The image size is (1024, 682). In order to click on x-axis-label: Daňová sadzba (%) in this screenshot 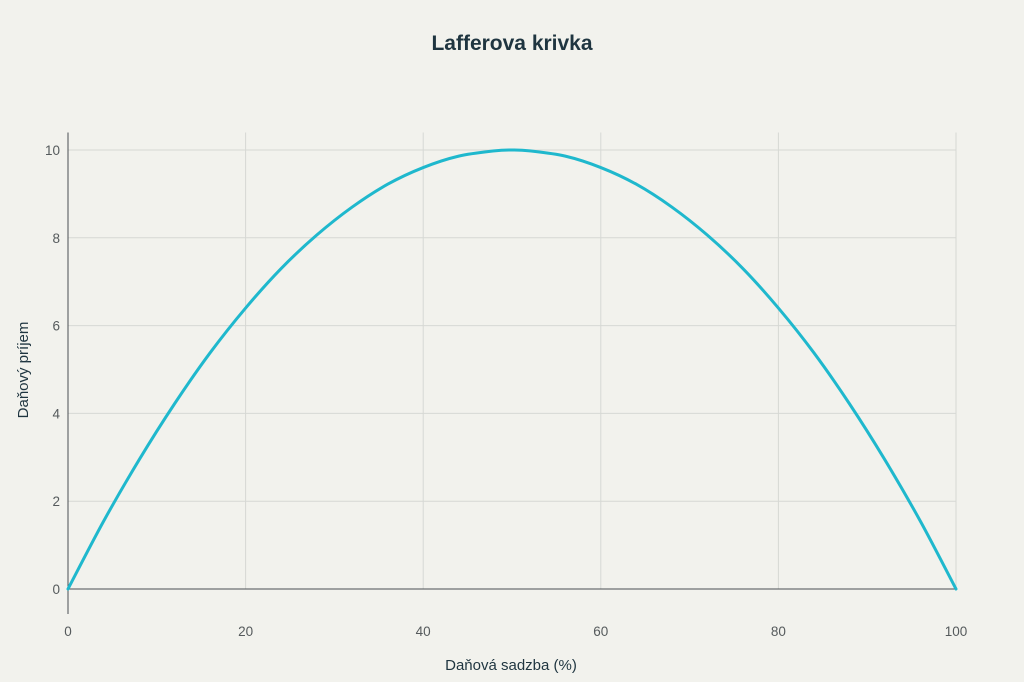, I will do `click(511, 665)`.